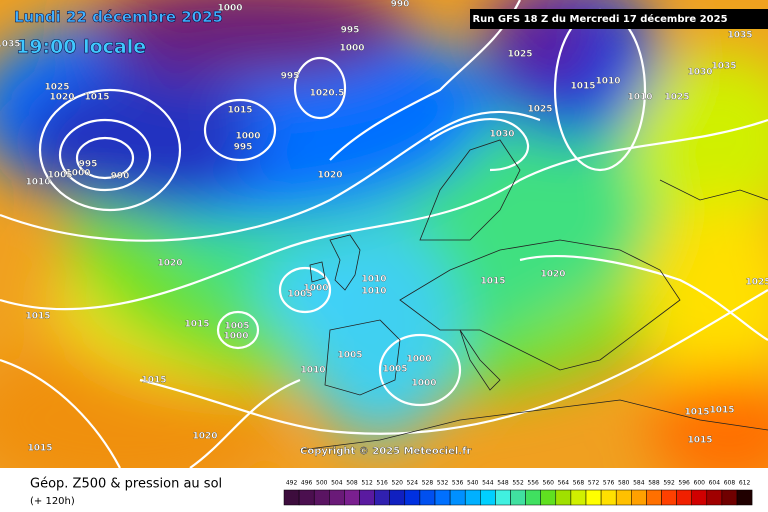 The width and height of the screenshot is (768, 512). What do you see at coordinates (669, 483) in the screenshot?
I see `legend-label: 592` at bounding box center [669, 483].